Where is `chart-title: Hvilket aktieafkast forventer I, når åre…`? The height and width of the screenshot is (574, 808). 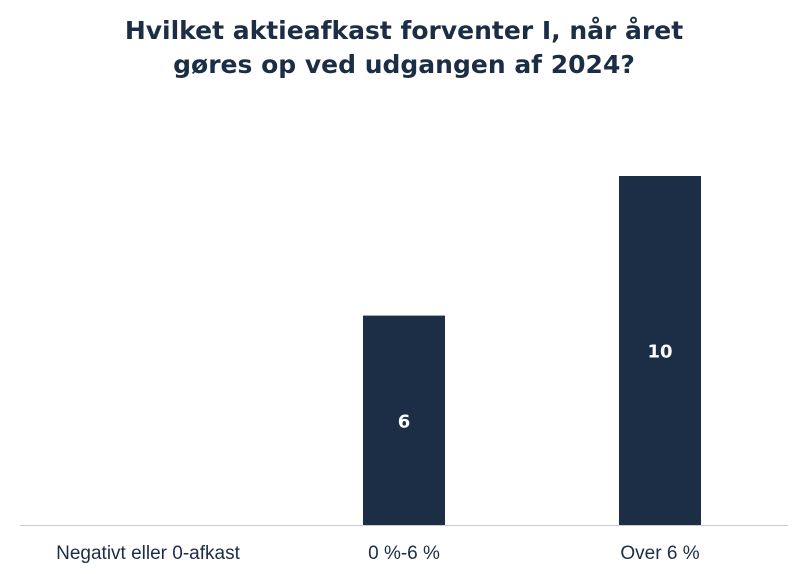
chart-title: Hvilket aktieafkast forventer I, når åre… is located at coordinates (404, 48).